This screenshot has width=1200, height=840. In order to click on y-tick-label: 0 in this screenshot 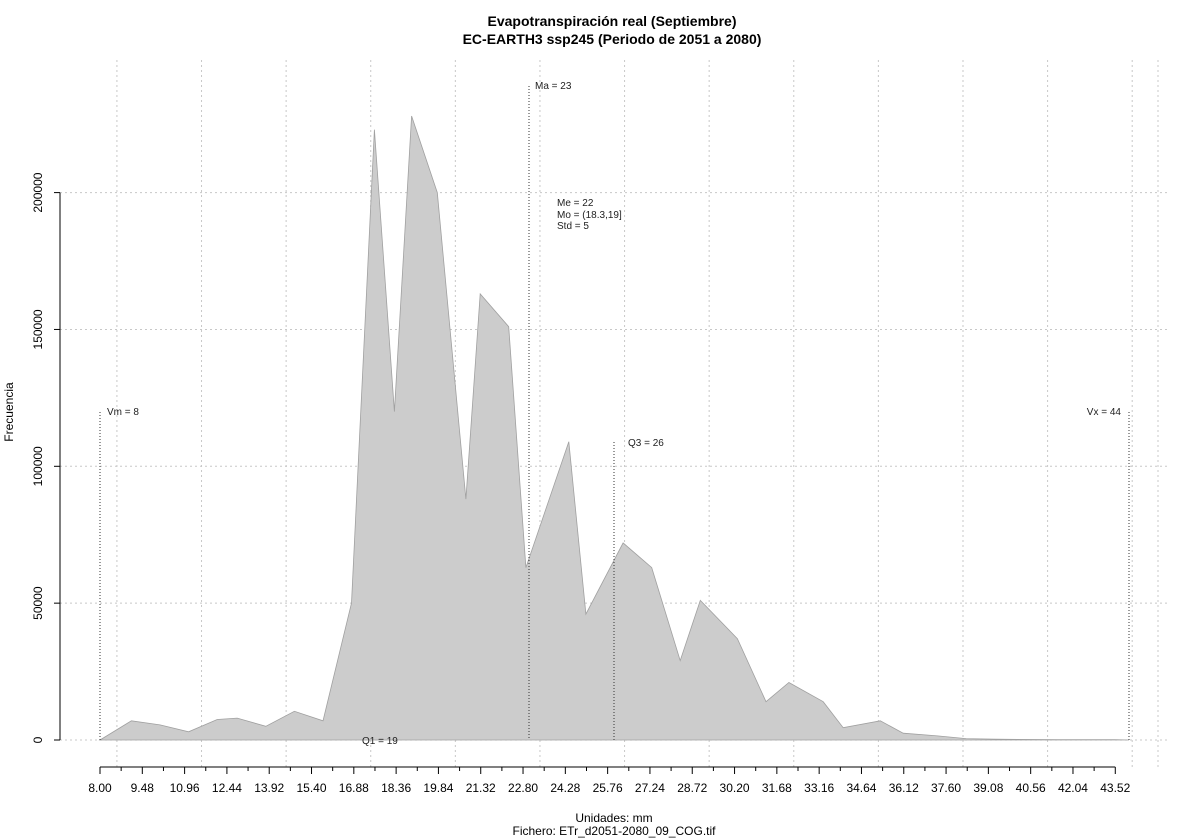, I will do `click(38, 739)`.